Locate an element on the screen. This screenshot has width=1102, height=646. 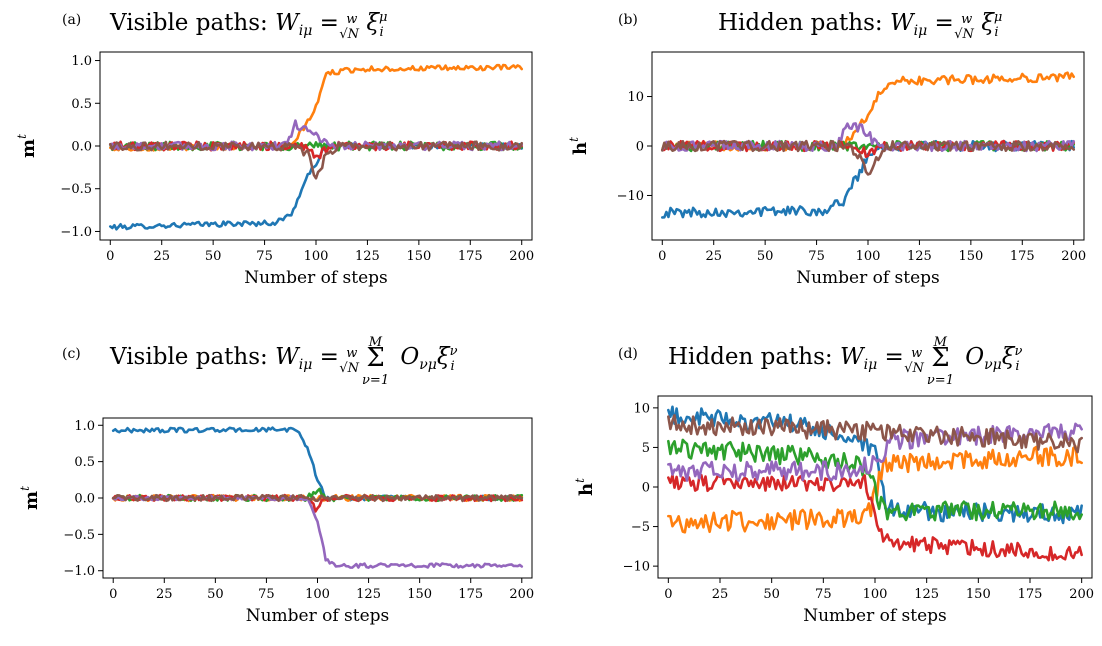
panel-tag: (c) is located at coordinates (71, 354).